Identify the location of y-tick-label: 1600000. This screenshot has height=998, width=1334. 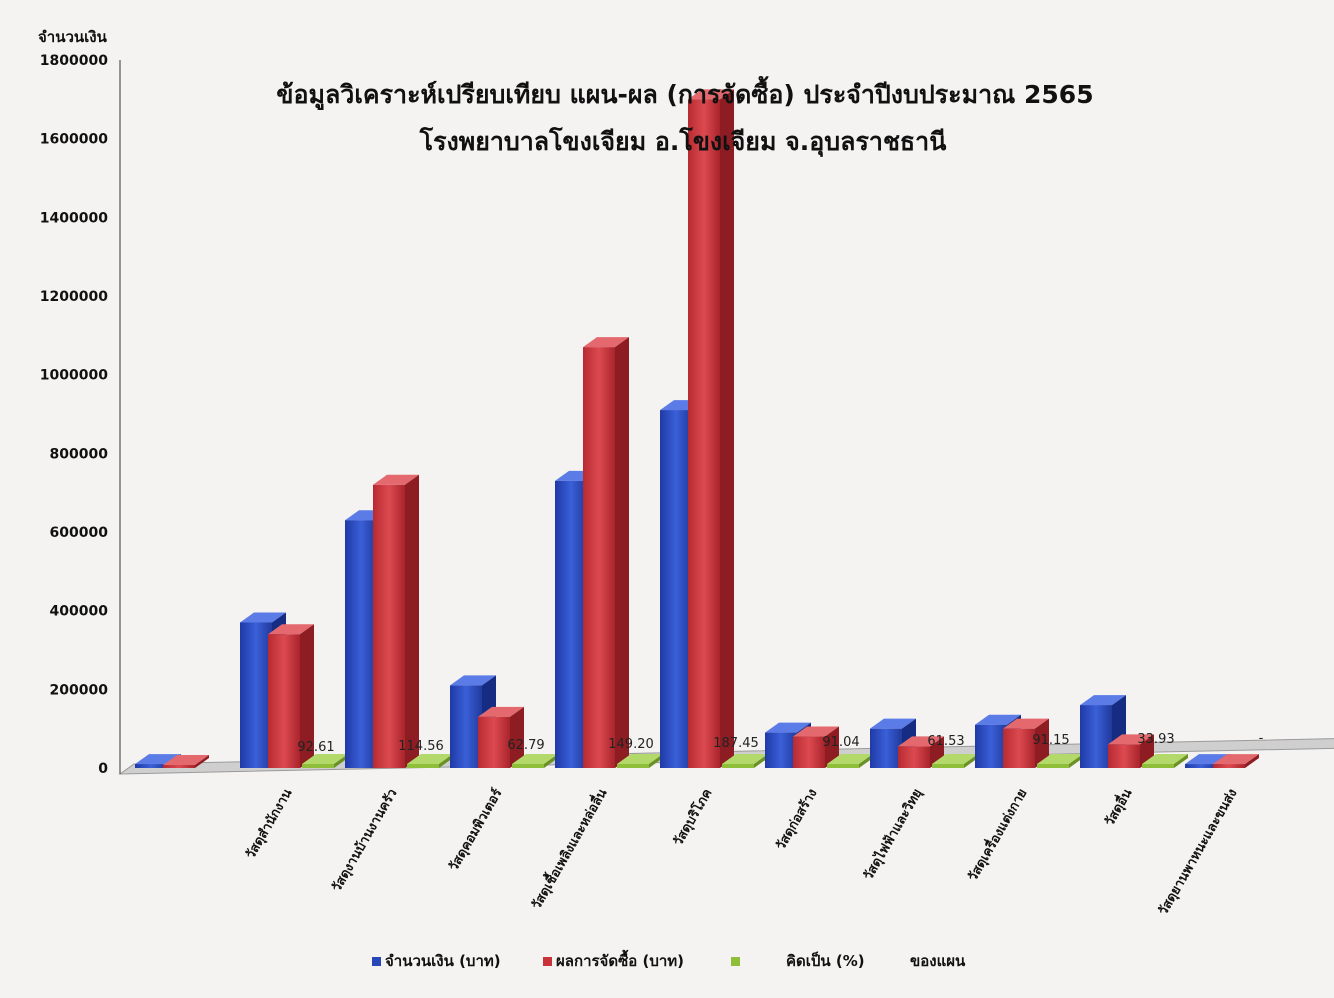
(74, 140).